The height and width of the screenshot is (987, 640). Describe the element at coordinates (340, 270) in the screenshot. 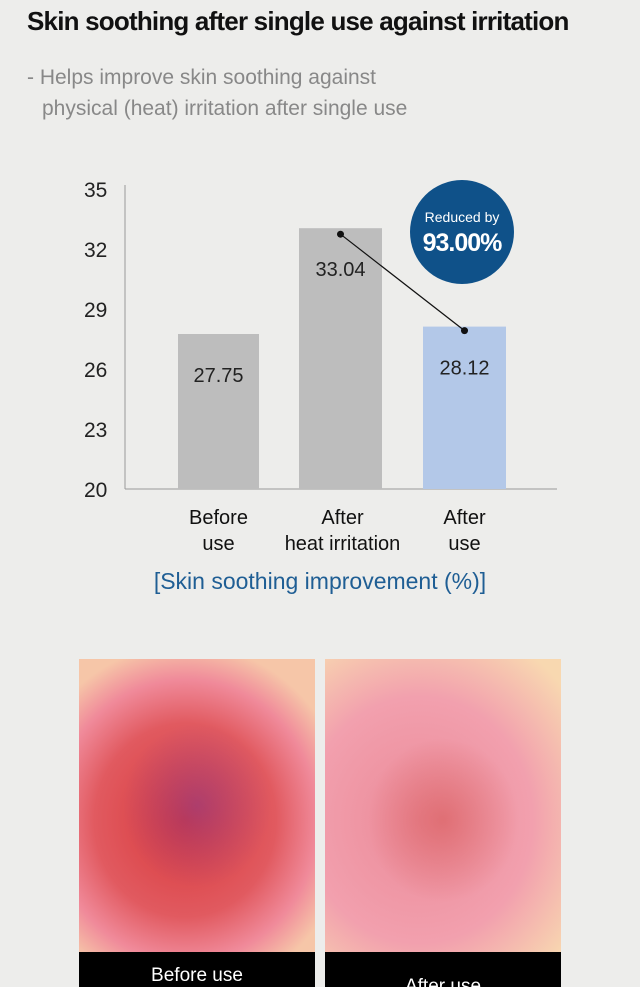

I see `bar-value-label: 33.04` at that location.